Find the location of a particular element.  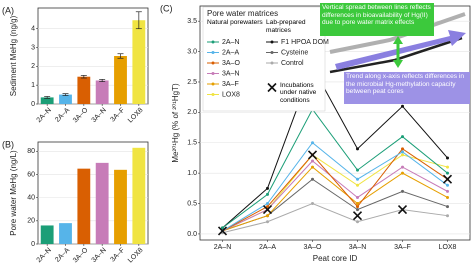

y-tick-label: 20 is located at coordinates (31, 221).